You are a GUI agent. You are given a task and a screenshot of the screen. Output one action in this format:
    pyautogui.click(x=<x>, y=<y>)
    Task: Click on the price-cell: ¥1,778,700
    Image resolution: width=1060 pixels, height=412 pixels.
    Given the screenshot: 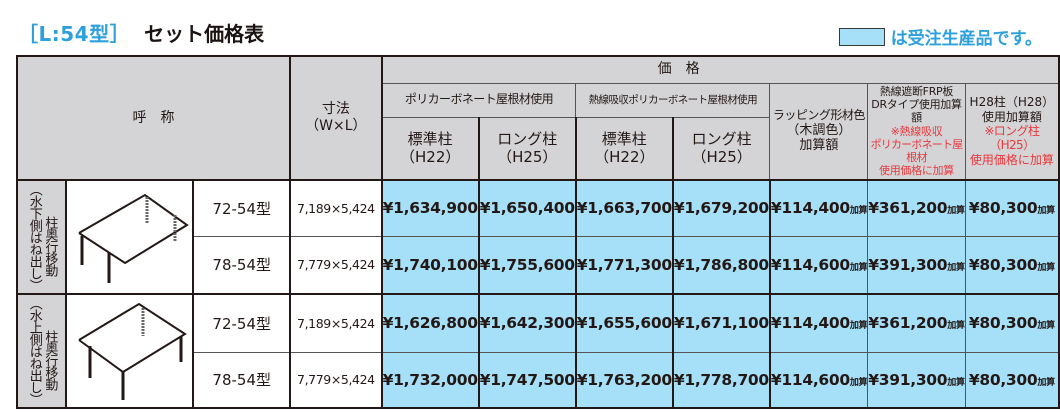 What is the action you would take?
    pyautogui.click(x=721, y=380)
    